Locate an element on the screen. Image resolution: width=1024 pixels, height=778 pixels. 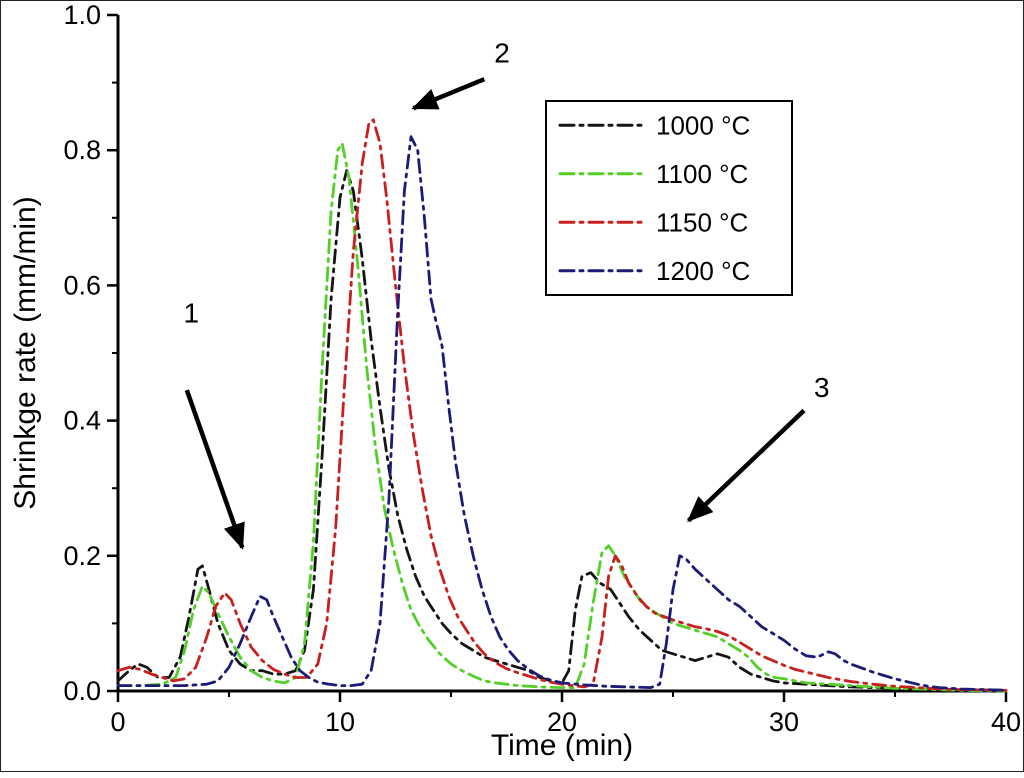
legend-item-label: 1000 °C is located at coordinates (703, 125).